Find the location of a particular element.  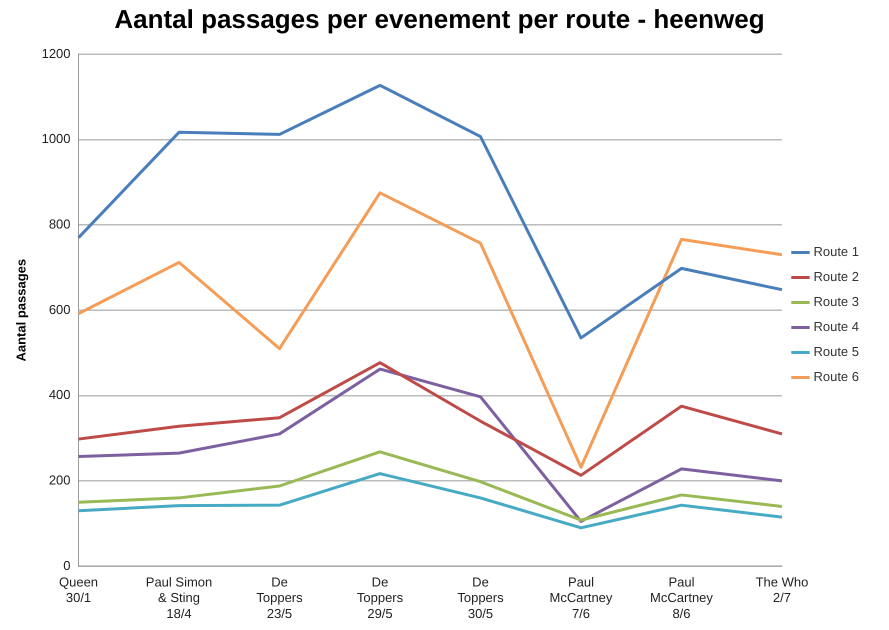

x-tick-label: The Who 2/7 is located at coordinates (782, 590).